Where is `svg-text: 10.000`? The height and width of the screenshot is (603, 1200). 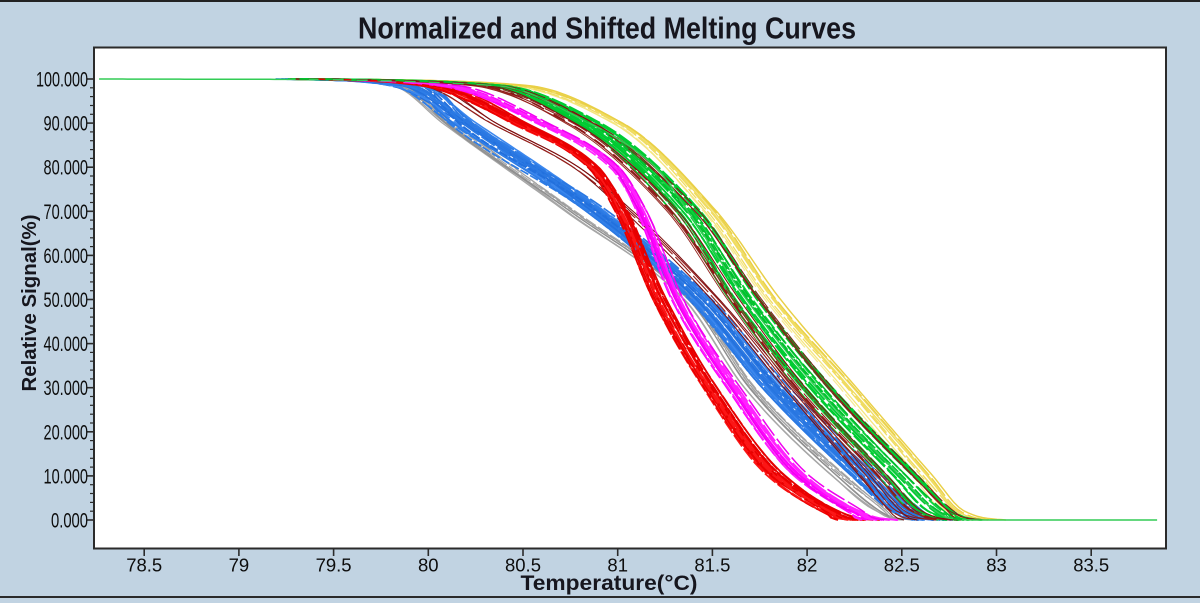 svg-text: 10.000 is located at coordinates (66, 476).